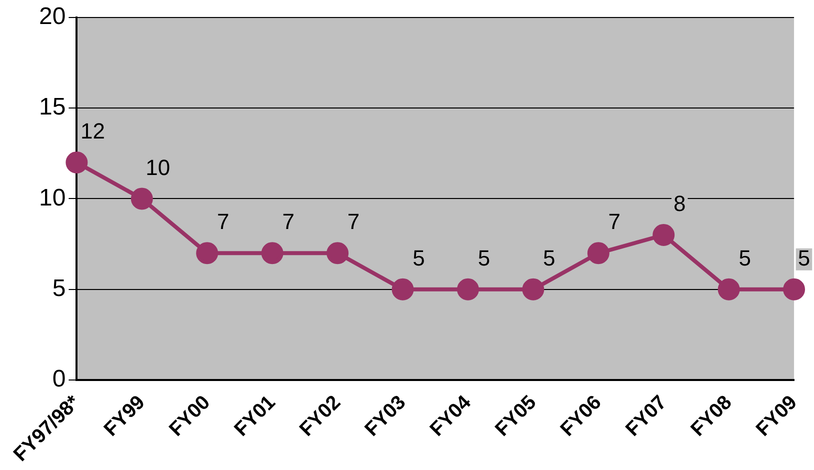 This screenshot has width=814, height=470. What do you see at coordinates (52, 107) in the screenshot?
I see `y-tick-label: 15` at bounding box center [52, 107].